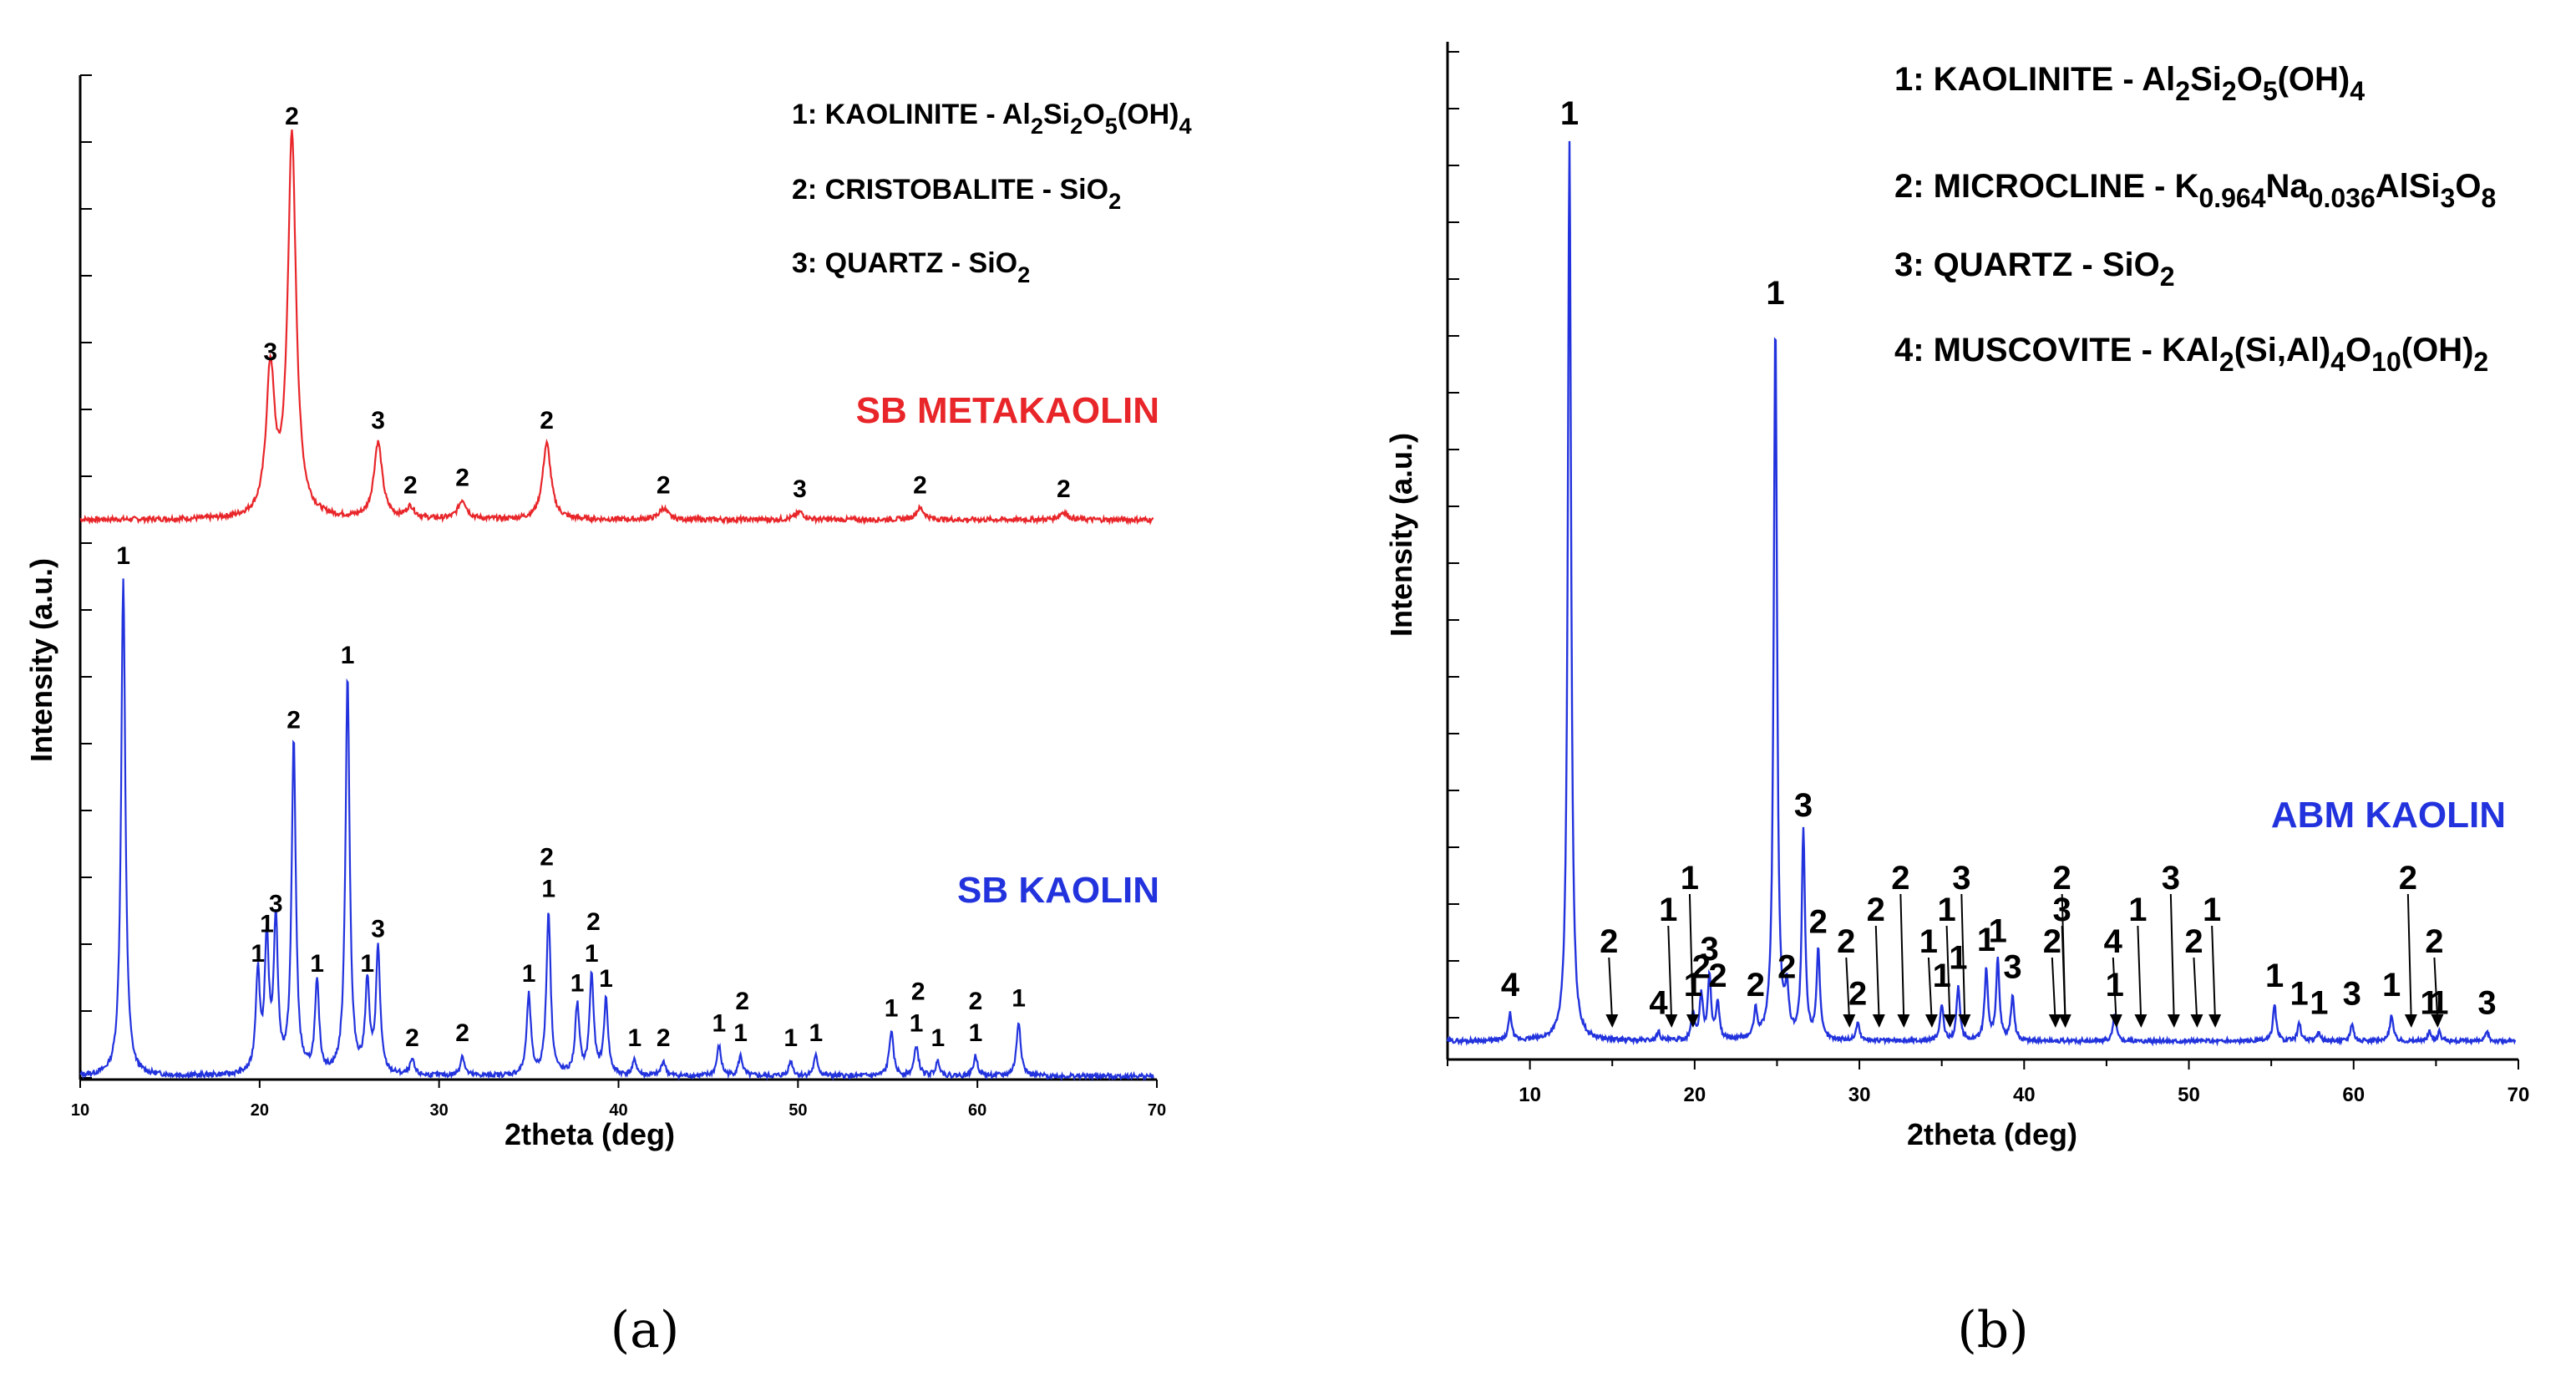 The image size is (2576, 1377). Describe the element at coordinates (1453, 535) in the screenshot. I see `panel-b-y-ticks` at that location.